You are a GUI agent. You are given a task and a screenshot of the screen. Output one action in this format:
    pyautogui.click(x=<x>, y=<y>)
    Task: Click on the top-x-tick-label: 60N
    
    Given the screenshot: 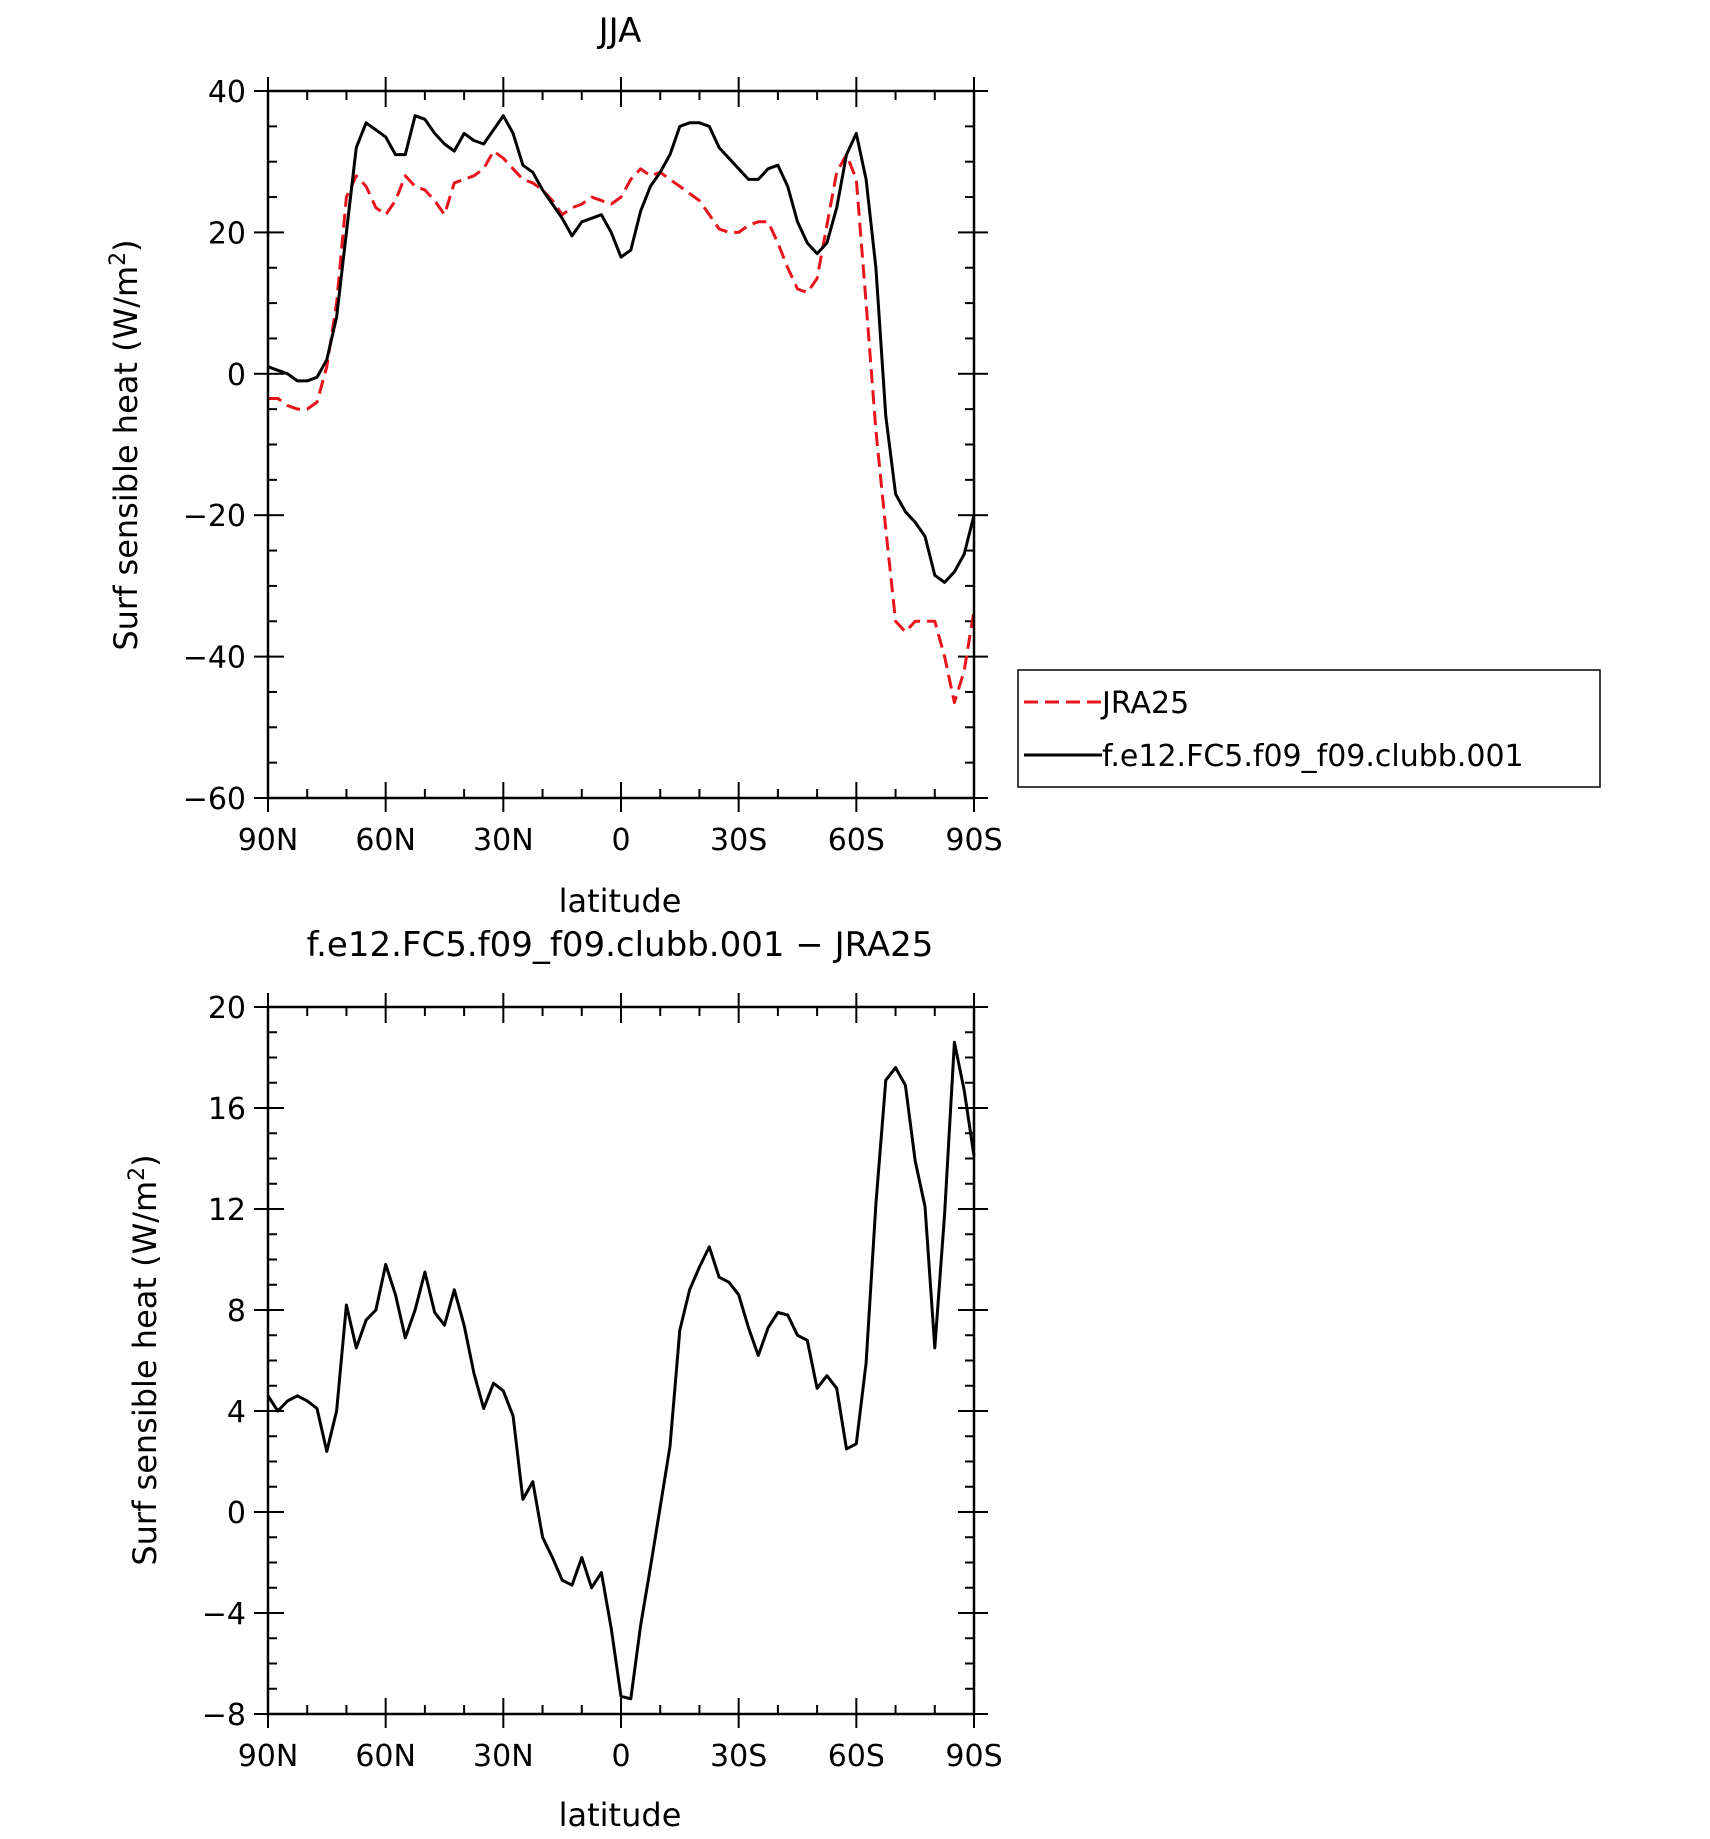 What is the action you would take?
    pyautogui.click(x=385, y=840)
    